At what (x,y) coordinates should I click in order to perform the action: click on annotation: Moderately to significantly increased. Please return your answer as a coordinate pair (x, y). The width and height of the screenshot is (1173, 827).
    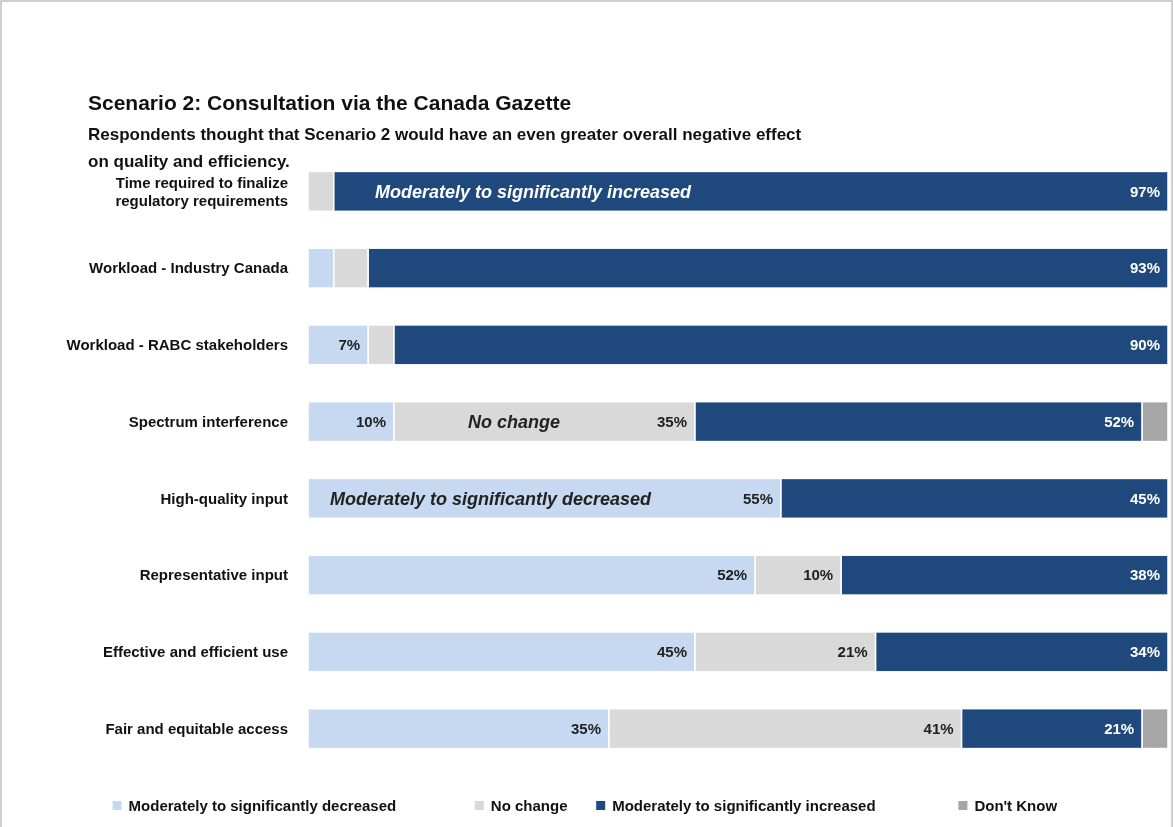
    Looking at the image, I should click on (534, 191).